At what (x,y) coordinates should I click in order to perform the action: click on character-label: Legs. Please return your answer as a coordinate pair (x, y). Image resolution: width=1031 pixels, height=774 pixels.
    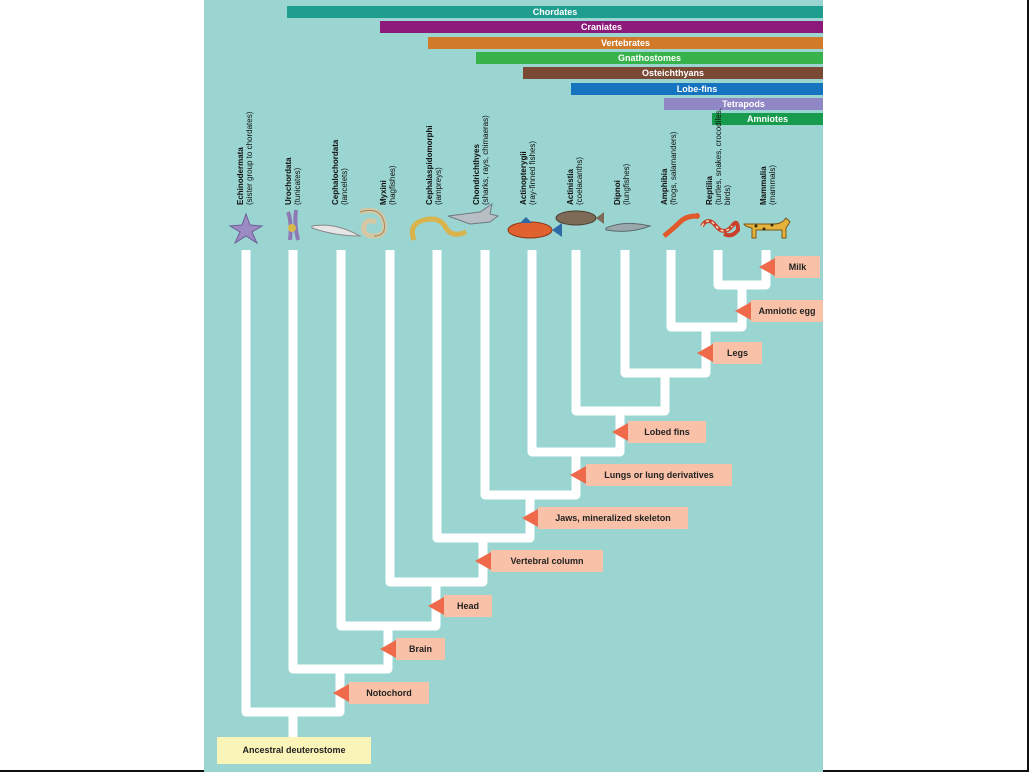
    Looking at the image, I should click on (737, 353).